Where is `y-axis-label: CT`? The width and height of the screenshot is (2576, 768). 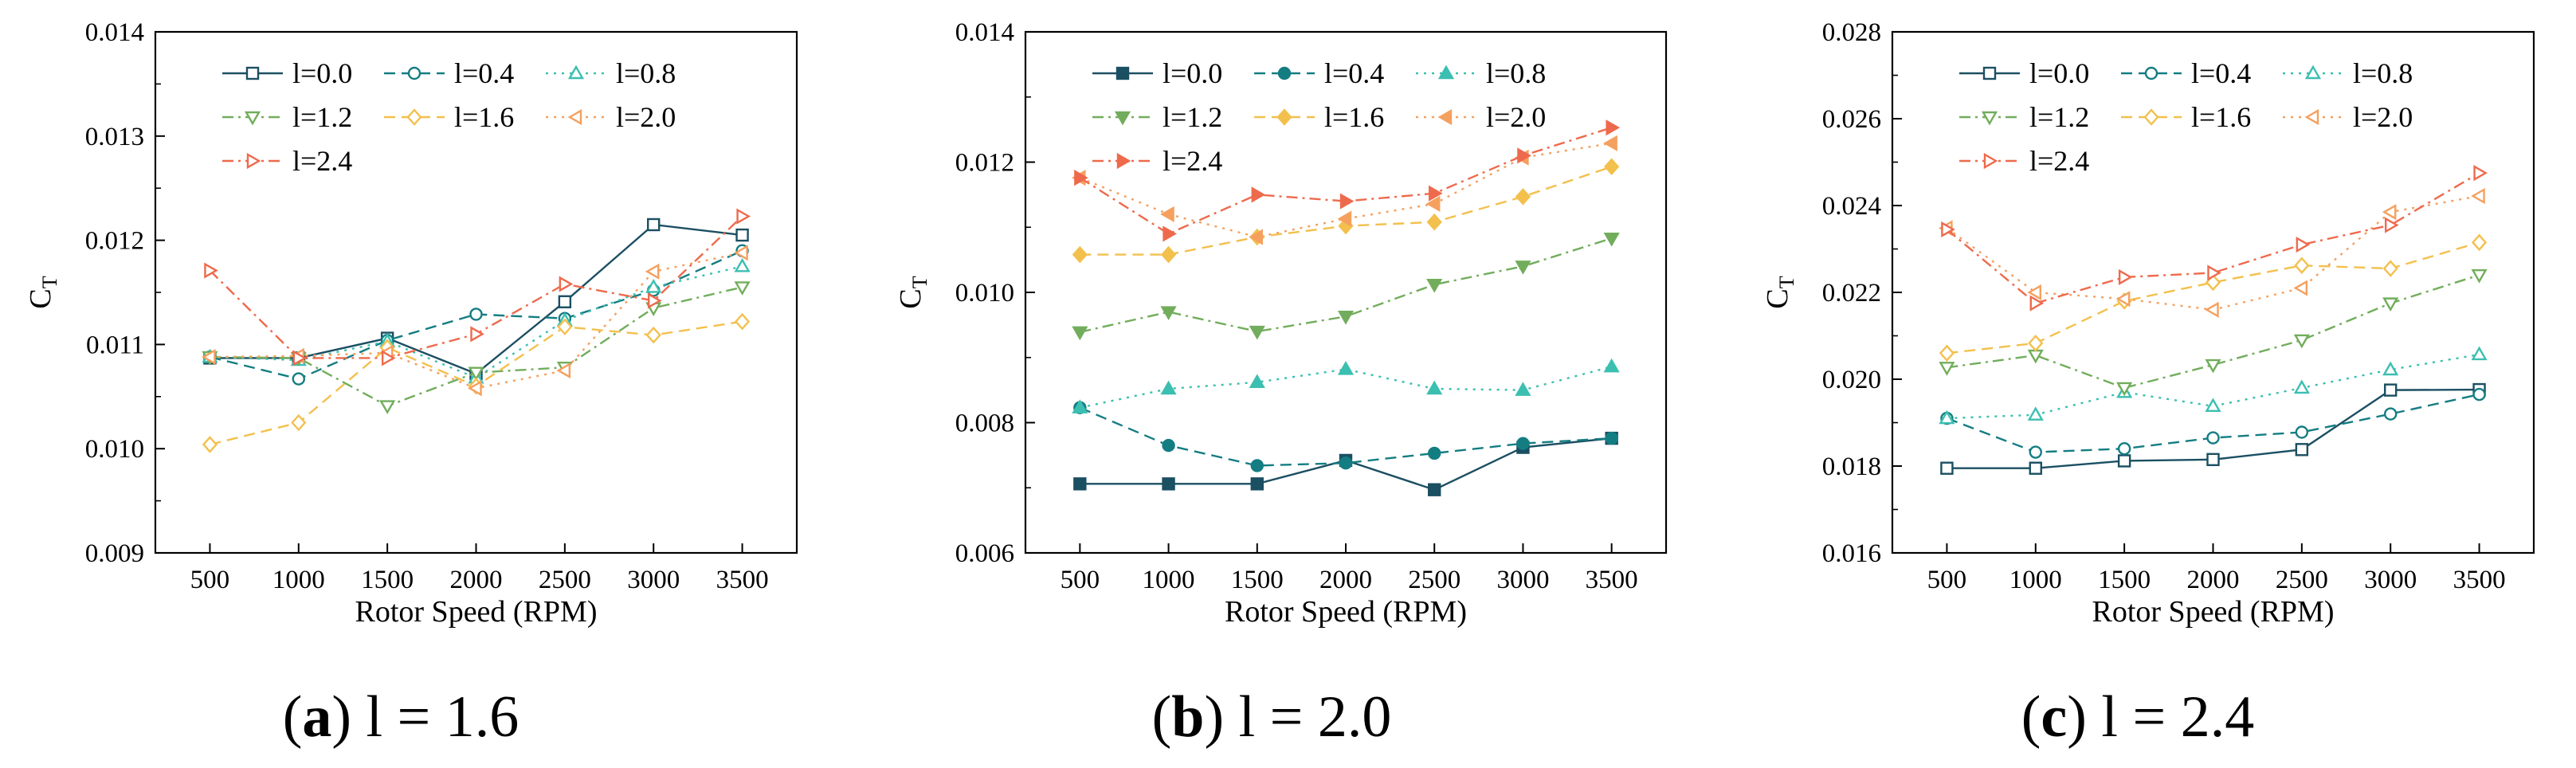 y-axis-label: CT is located at coordinates (42, 292).